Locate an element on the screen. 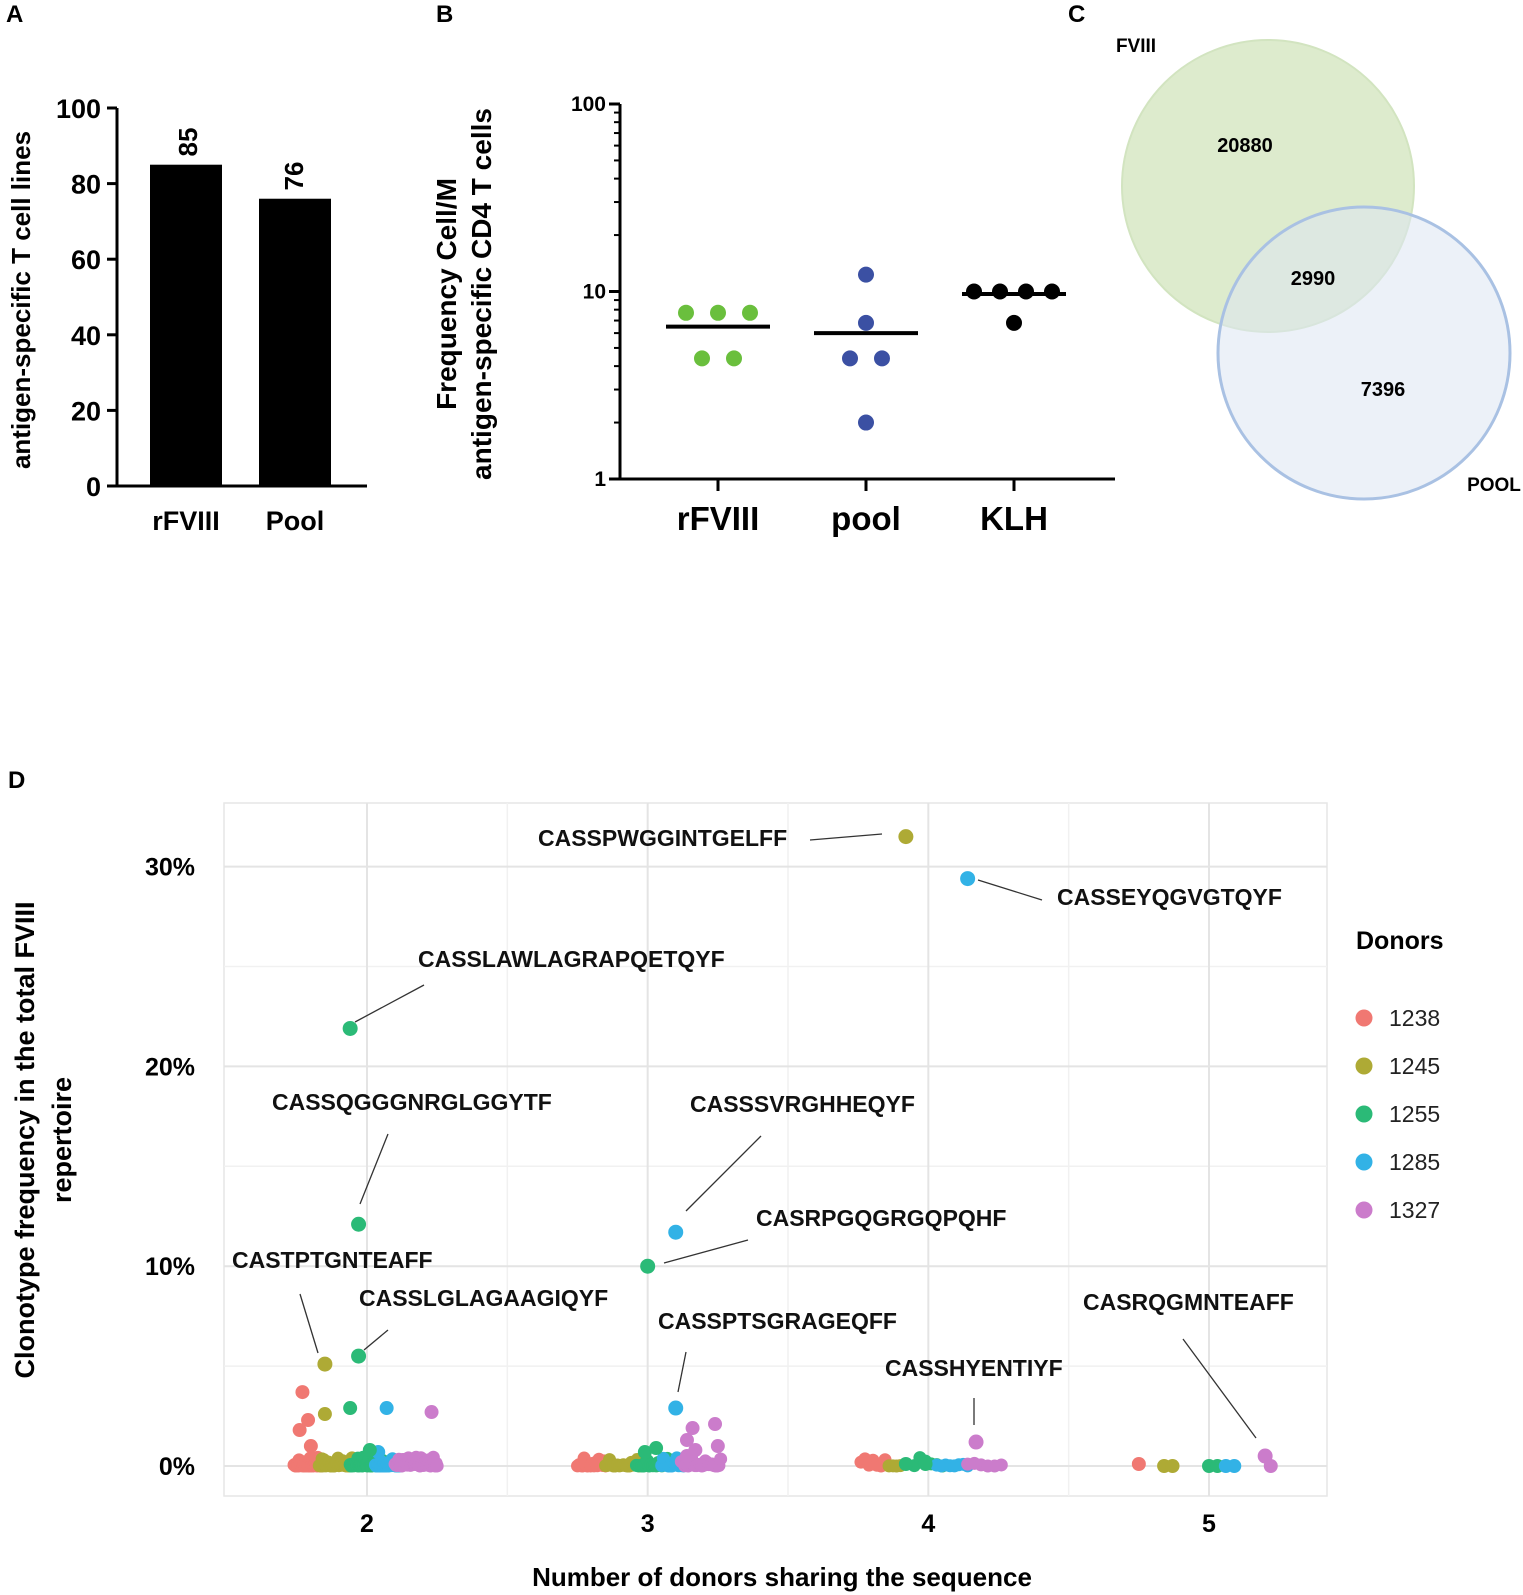 The image size is (1523, 1595). panel-d-x-tick-label: 5 is located at coordinates (1209, 1524).